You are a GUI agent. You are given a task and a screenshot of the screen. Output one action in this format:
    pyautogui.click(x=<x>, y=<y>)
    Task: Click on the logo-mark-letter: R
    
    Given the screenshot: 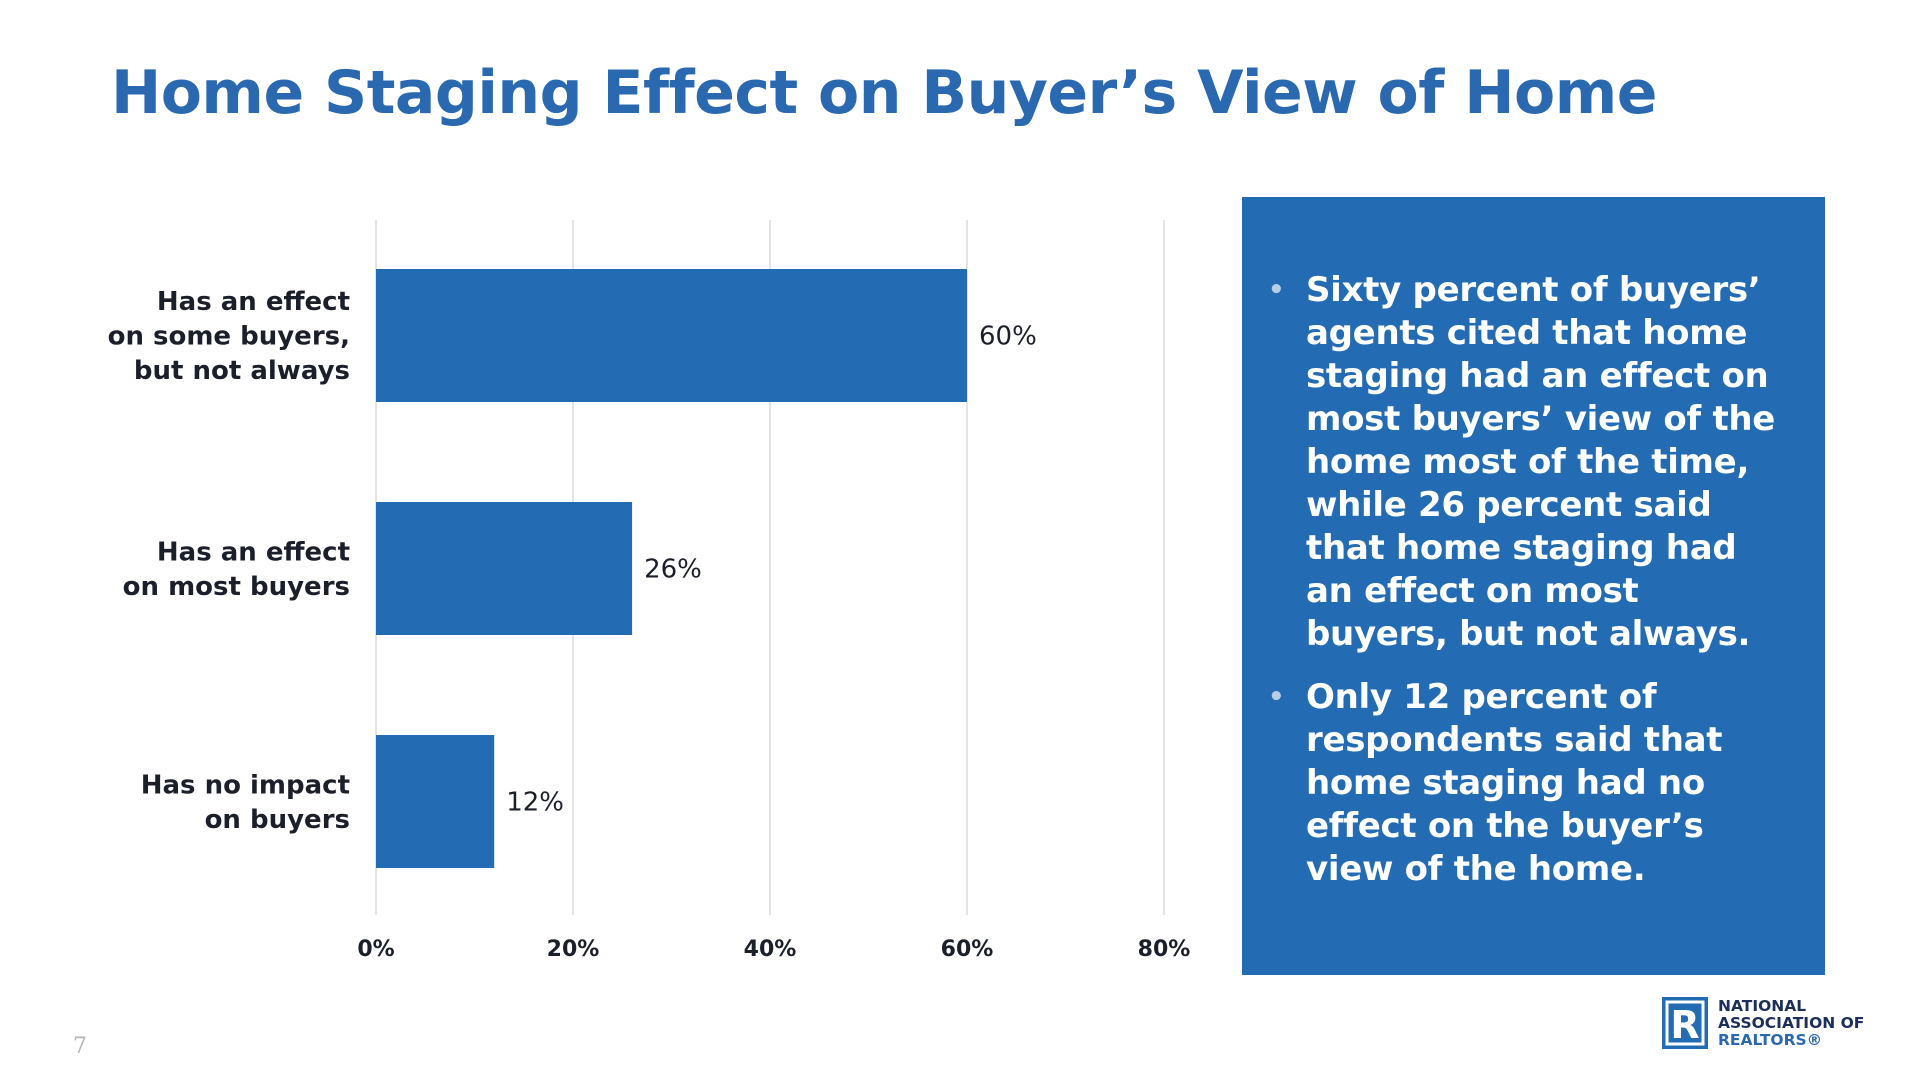 What is the action you would take?
    pyautogui.click(x=1684, y=1025)
    